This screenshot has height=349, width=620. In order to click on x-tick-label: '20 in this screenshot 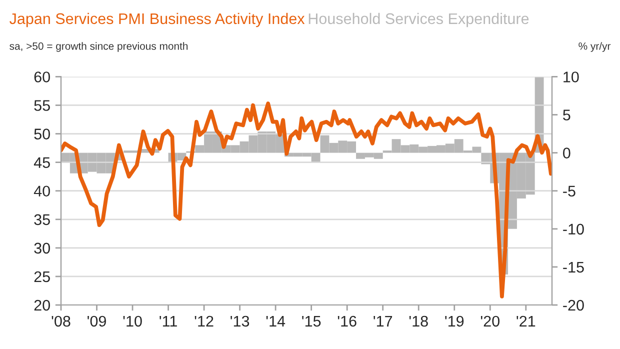, I will do `click(490, 321)`.